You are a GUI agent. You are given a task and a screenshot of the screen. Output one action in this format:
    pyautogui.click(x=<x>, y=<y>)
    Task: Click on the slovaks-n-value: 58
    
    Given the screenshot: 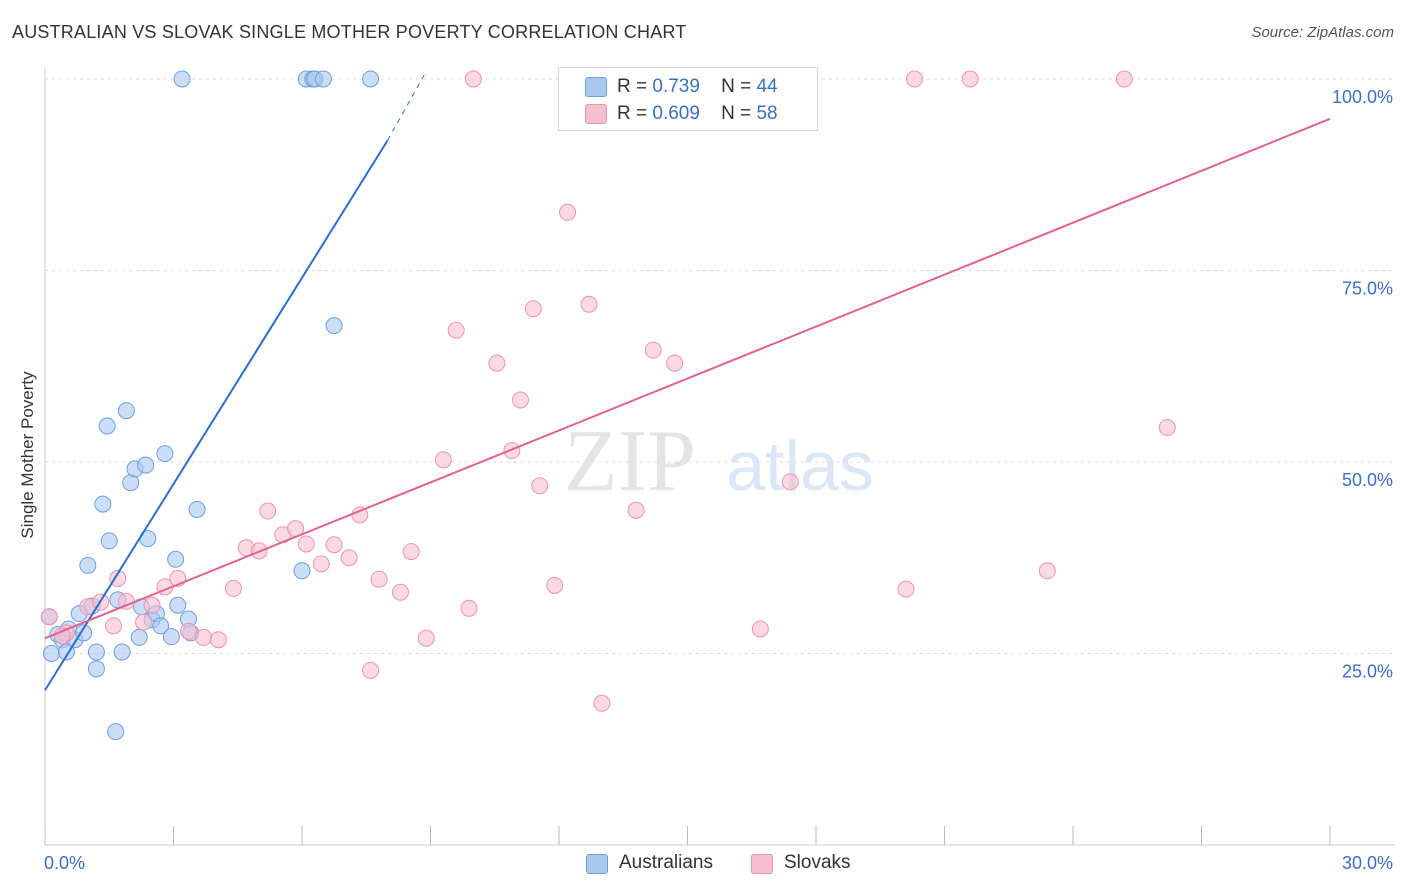 What is the action you would take?
    pyautogui.click(x=767, y=113)
    